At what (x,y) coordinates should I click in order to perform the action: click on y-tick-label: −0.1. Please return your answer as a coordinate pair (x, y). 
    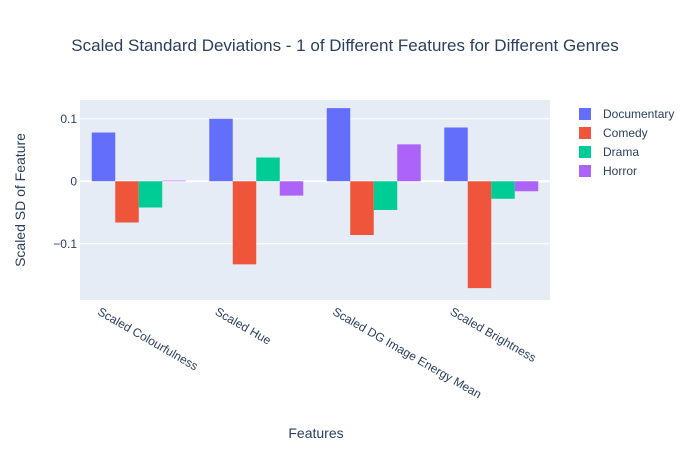
    Looking at the image, I should click on (65, 244).